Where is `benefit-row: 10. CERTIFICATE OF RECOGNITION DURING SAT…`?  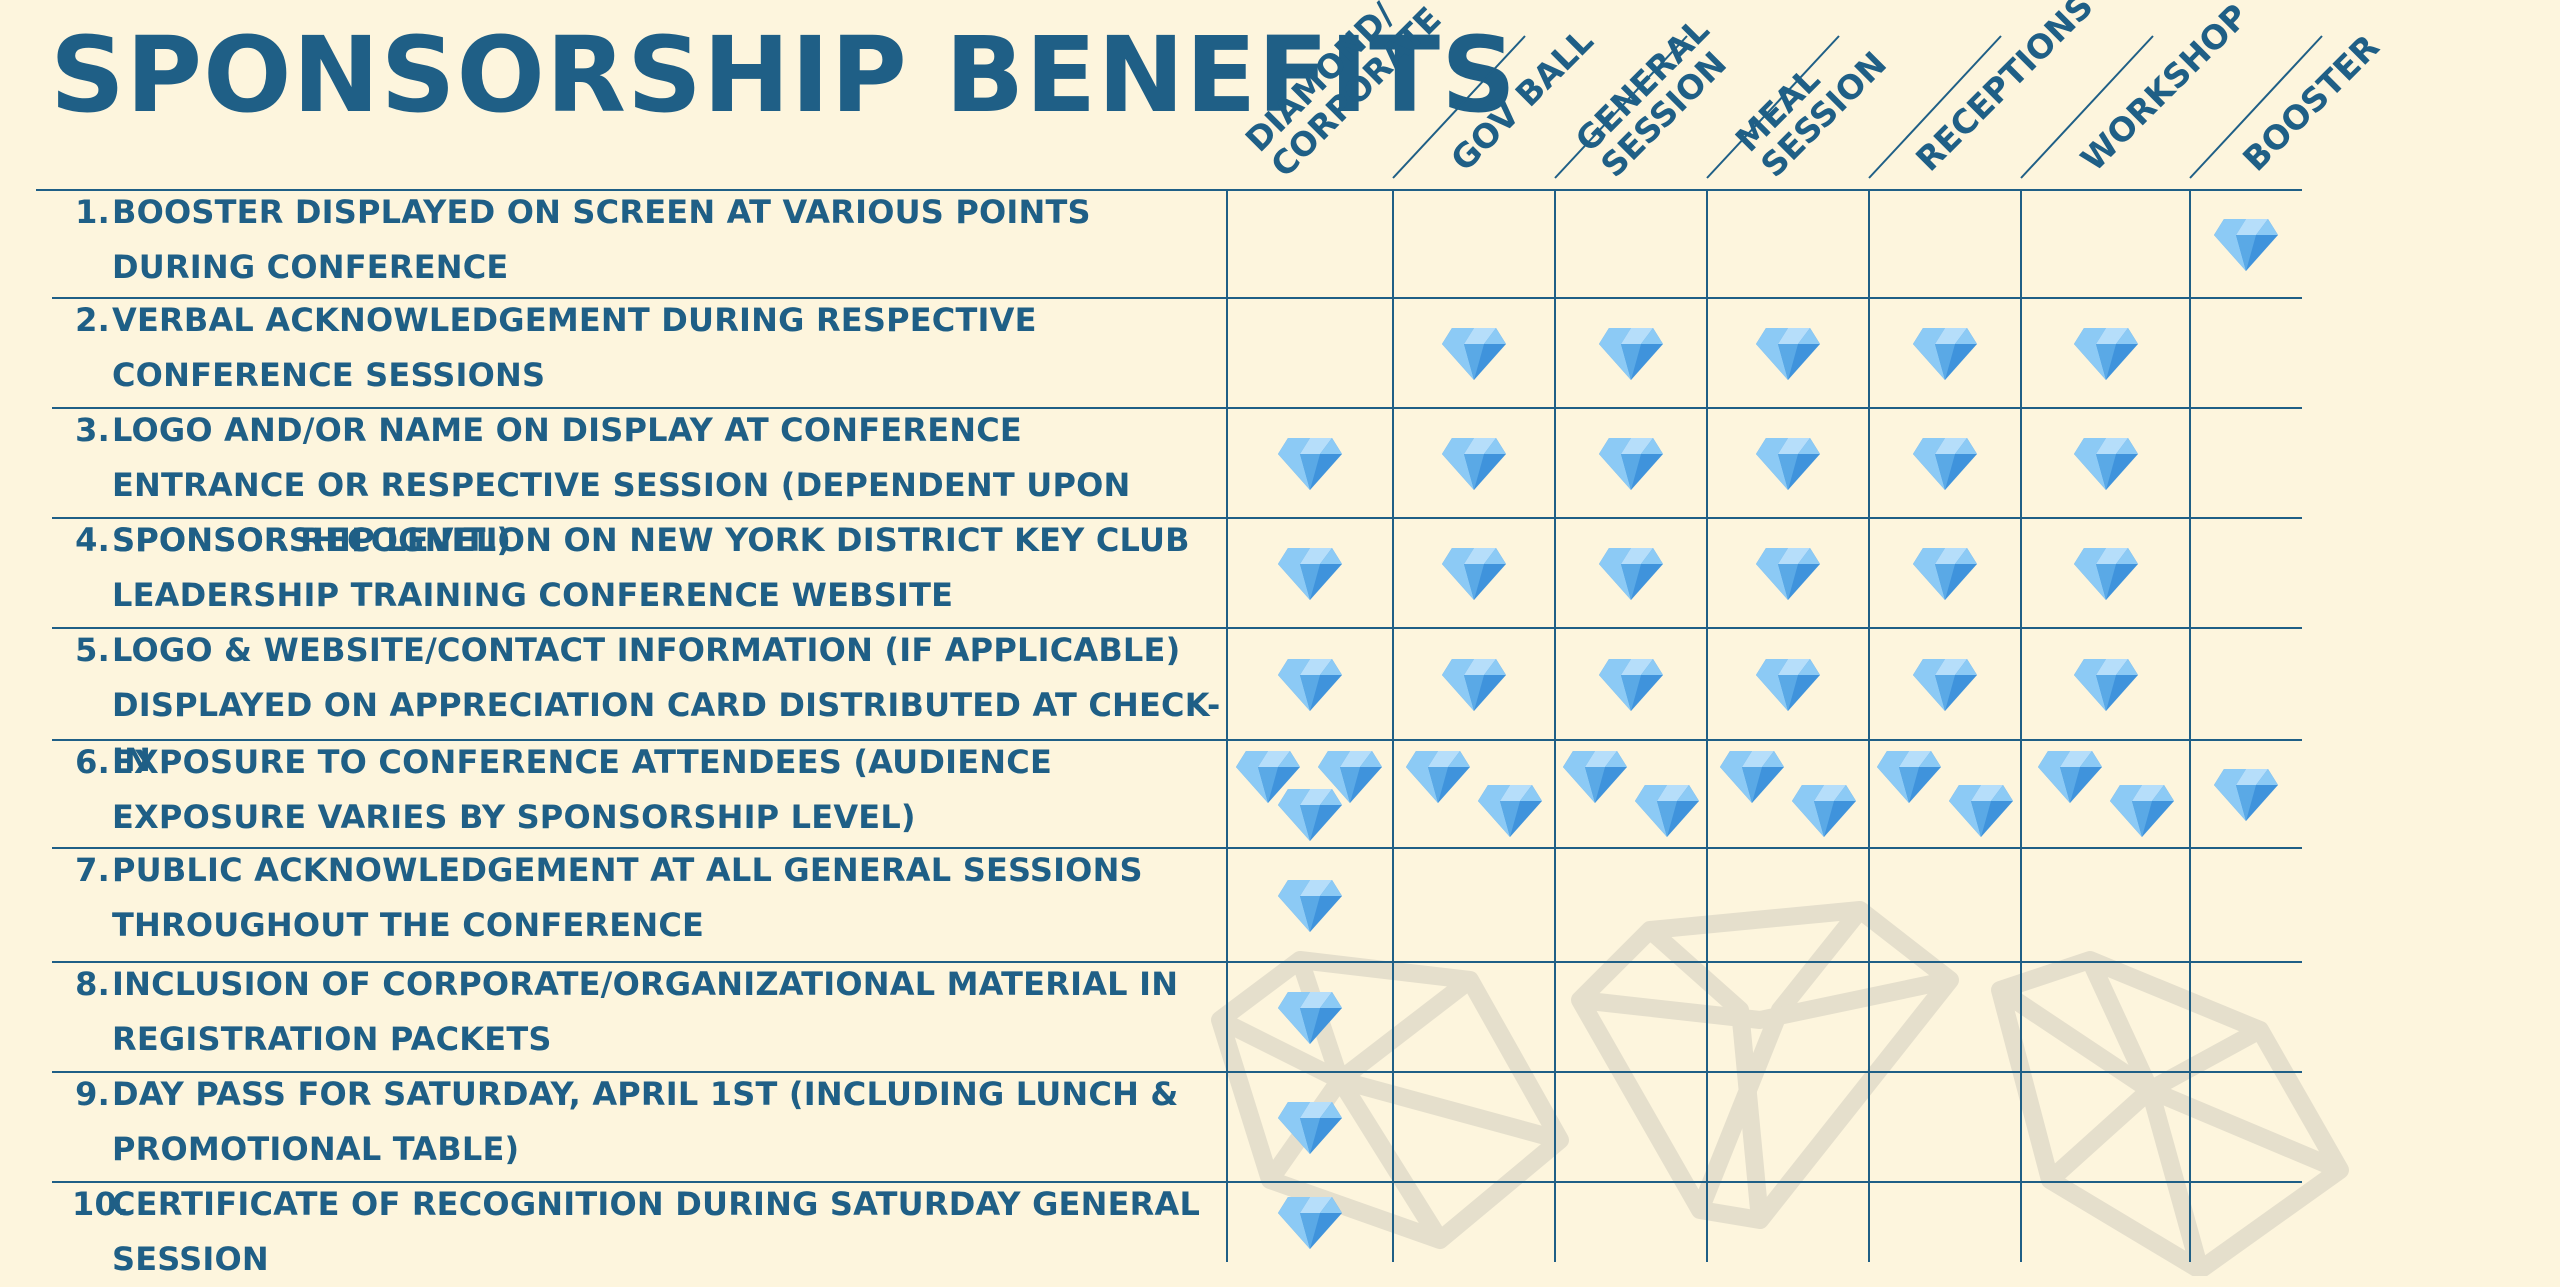
benefit-row: 10. CERTIFICATE OF RECOGNITION DURING SAT… is located at coordinates (647, 1232).